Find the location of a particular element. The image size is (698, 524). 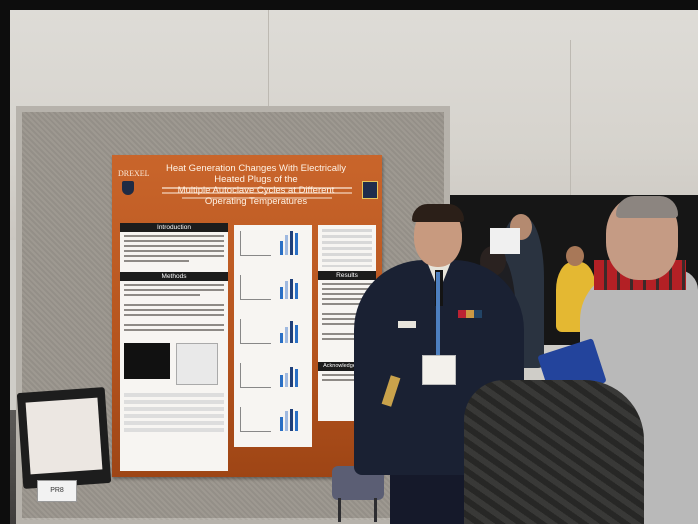

apparatus-diagram is located at coordinates (197, 364).